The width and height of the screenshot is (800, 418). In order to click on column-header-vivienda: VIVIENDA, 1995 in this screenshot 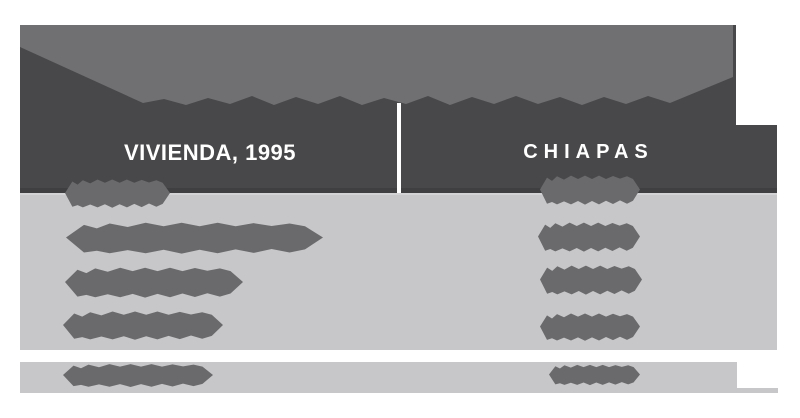, I will do `click(210, 152)`.